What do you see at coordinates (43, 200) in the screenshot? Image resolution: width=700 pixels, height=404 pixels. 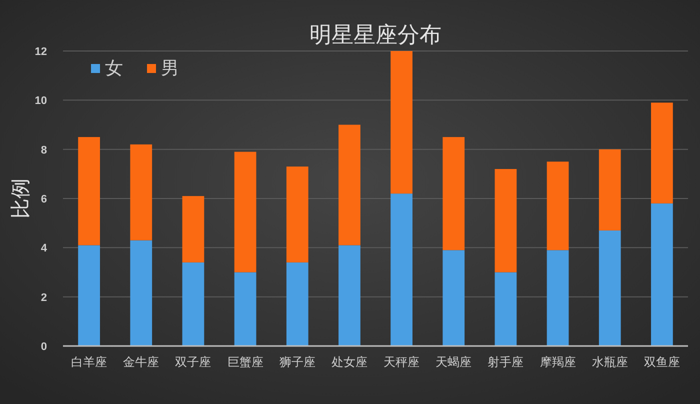 I see `y-tick-label: 6` at bounding box center [43, 200].